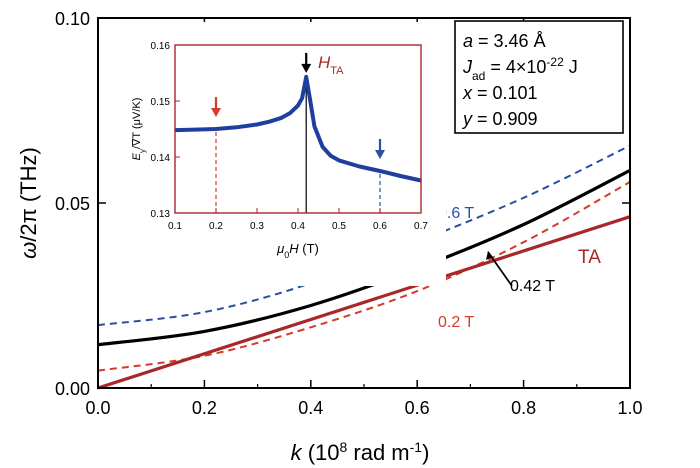 Image resolution: width=700 pixels, height=468 pixels. I want to click on label-0-42T-pointer, so click(500, 269).